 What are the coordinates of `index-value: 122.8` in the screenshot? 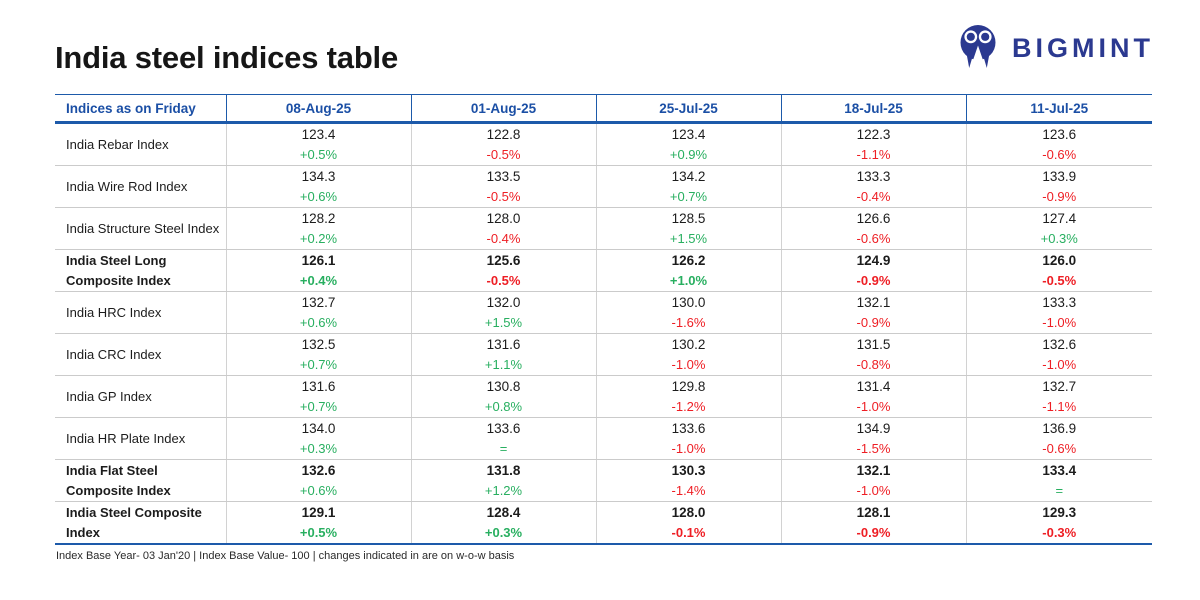 It's located at (503, 134).